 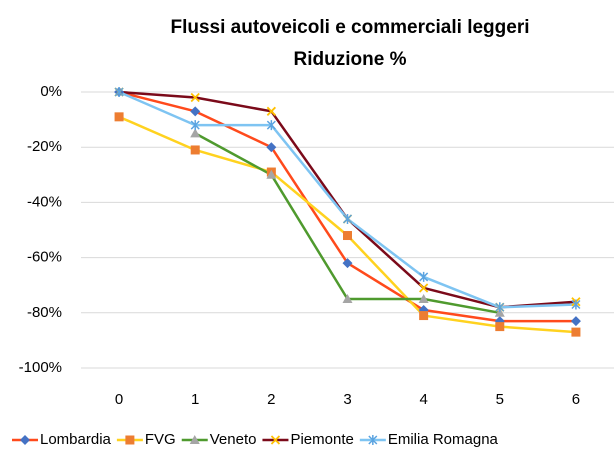 What do you see at coordinates (350, 59) in the screenshot?
I see `chart-subtitle: Riduzione %` at bounding box center [350, 59].